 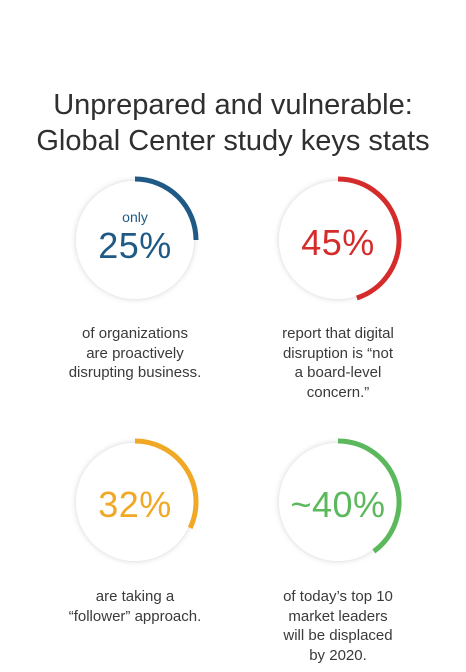 What do you see at coordinates (135, 606) in the screenshot?
I see `stat-caption: are taking a “follower” approach.` at bounding box center [135, 606].